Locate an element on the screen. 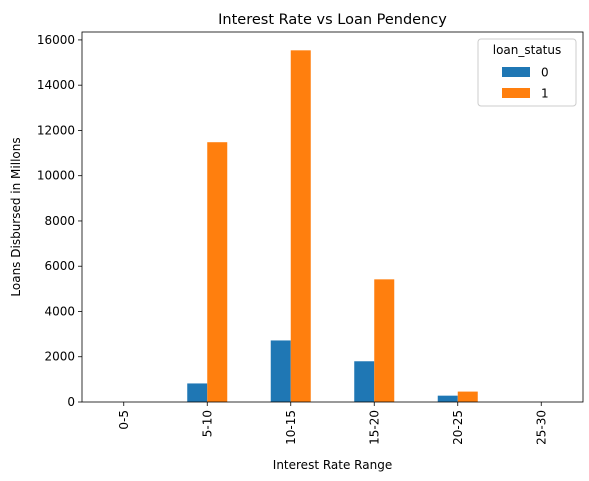 The height and width of the screenshot is (481, 589). y-tick-label: 16000 is located at coordinates (56, 40).